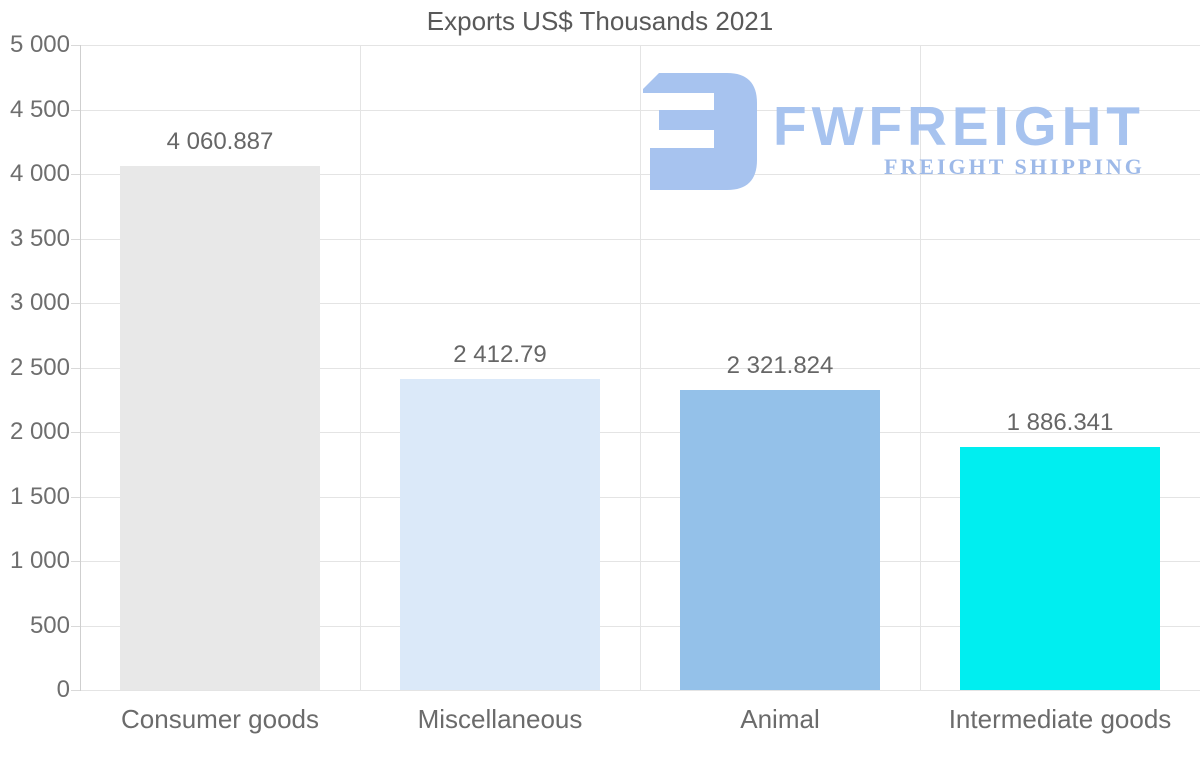 This screenshot has height=763, width=1200. What do you see at coordinates (39, 109) in the screenshot?
I see `y-axis-label: 4 500` at bounding box center [39, 109].